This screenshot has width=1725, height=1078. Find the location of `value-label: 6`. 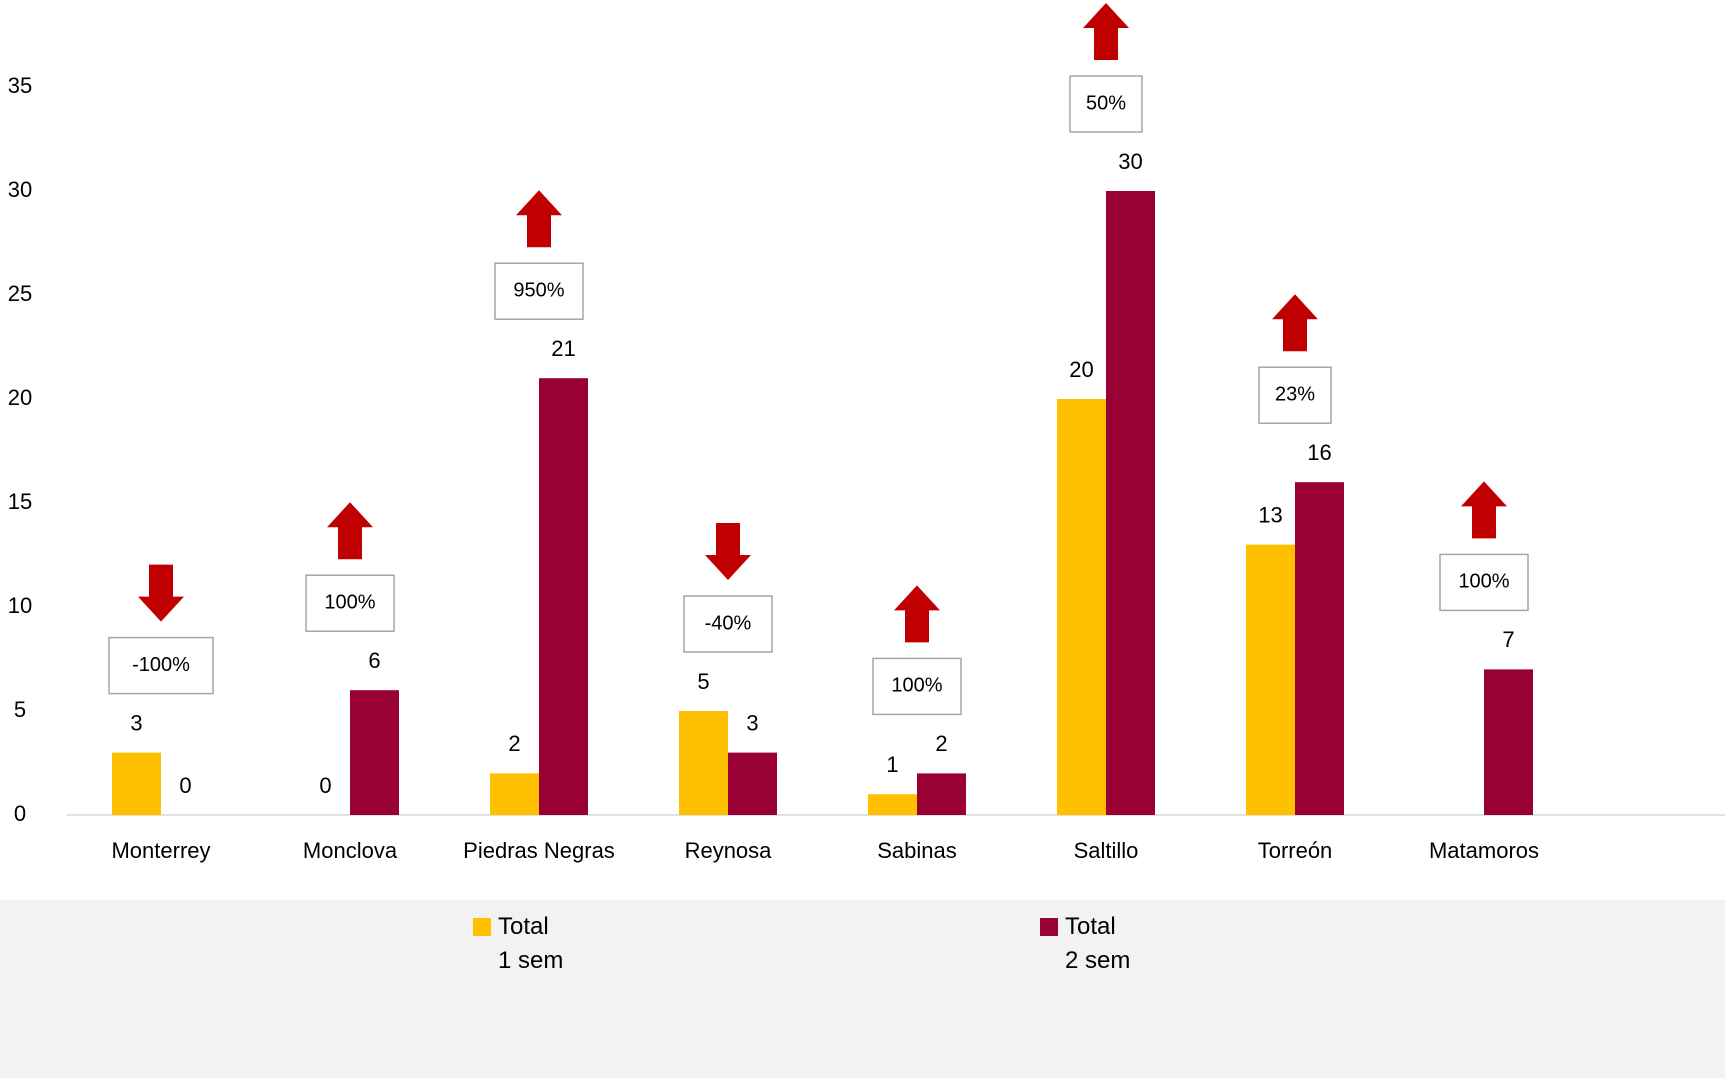

value-label: 6 is located at coordinates (374, 660).